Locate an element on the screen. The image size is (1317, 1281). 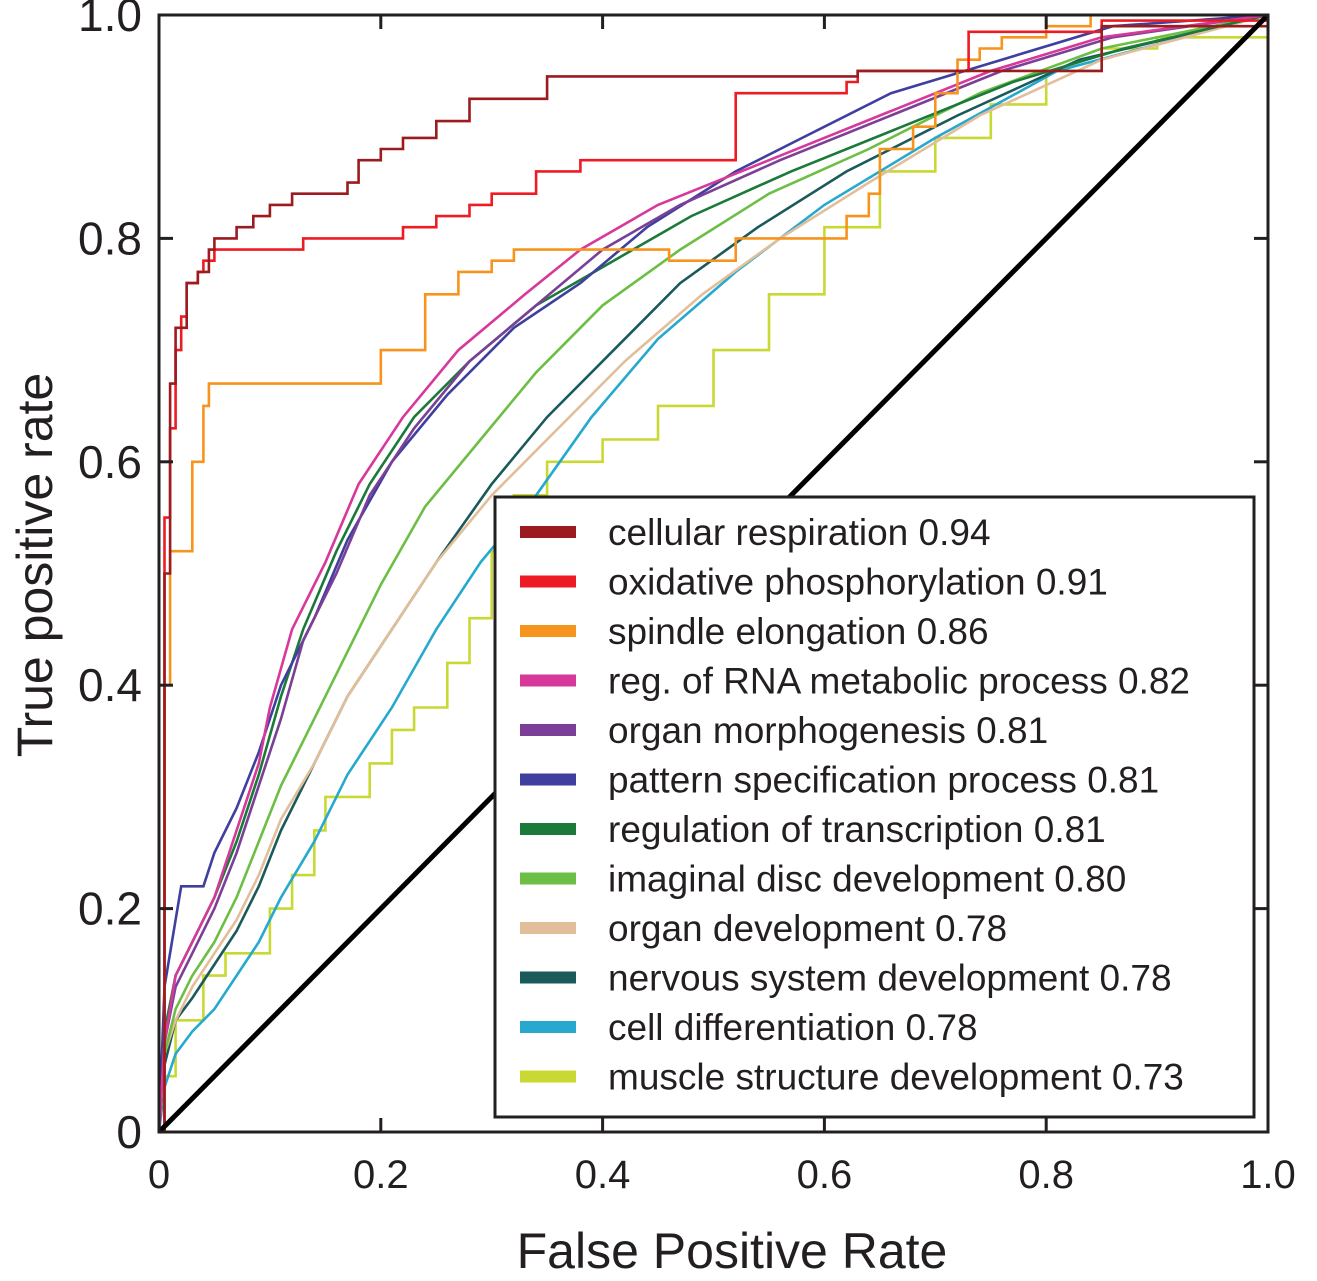
legend-label-9: nervous system development 0.78 is located at coordinates (890, 978).